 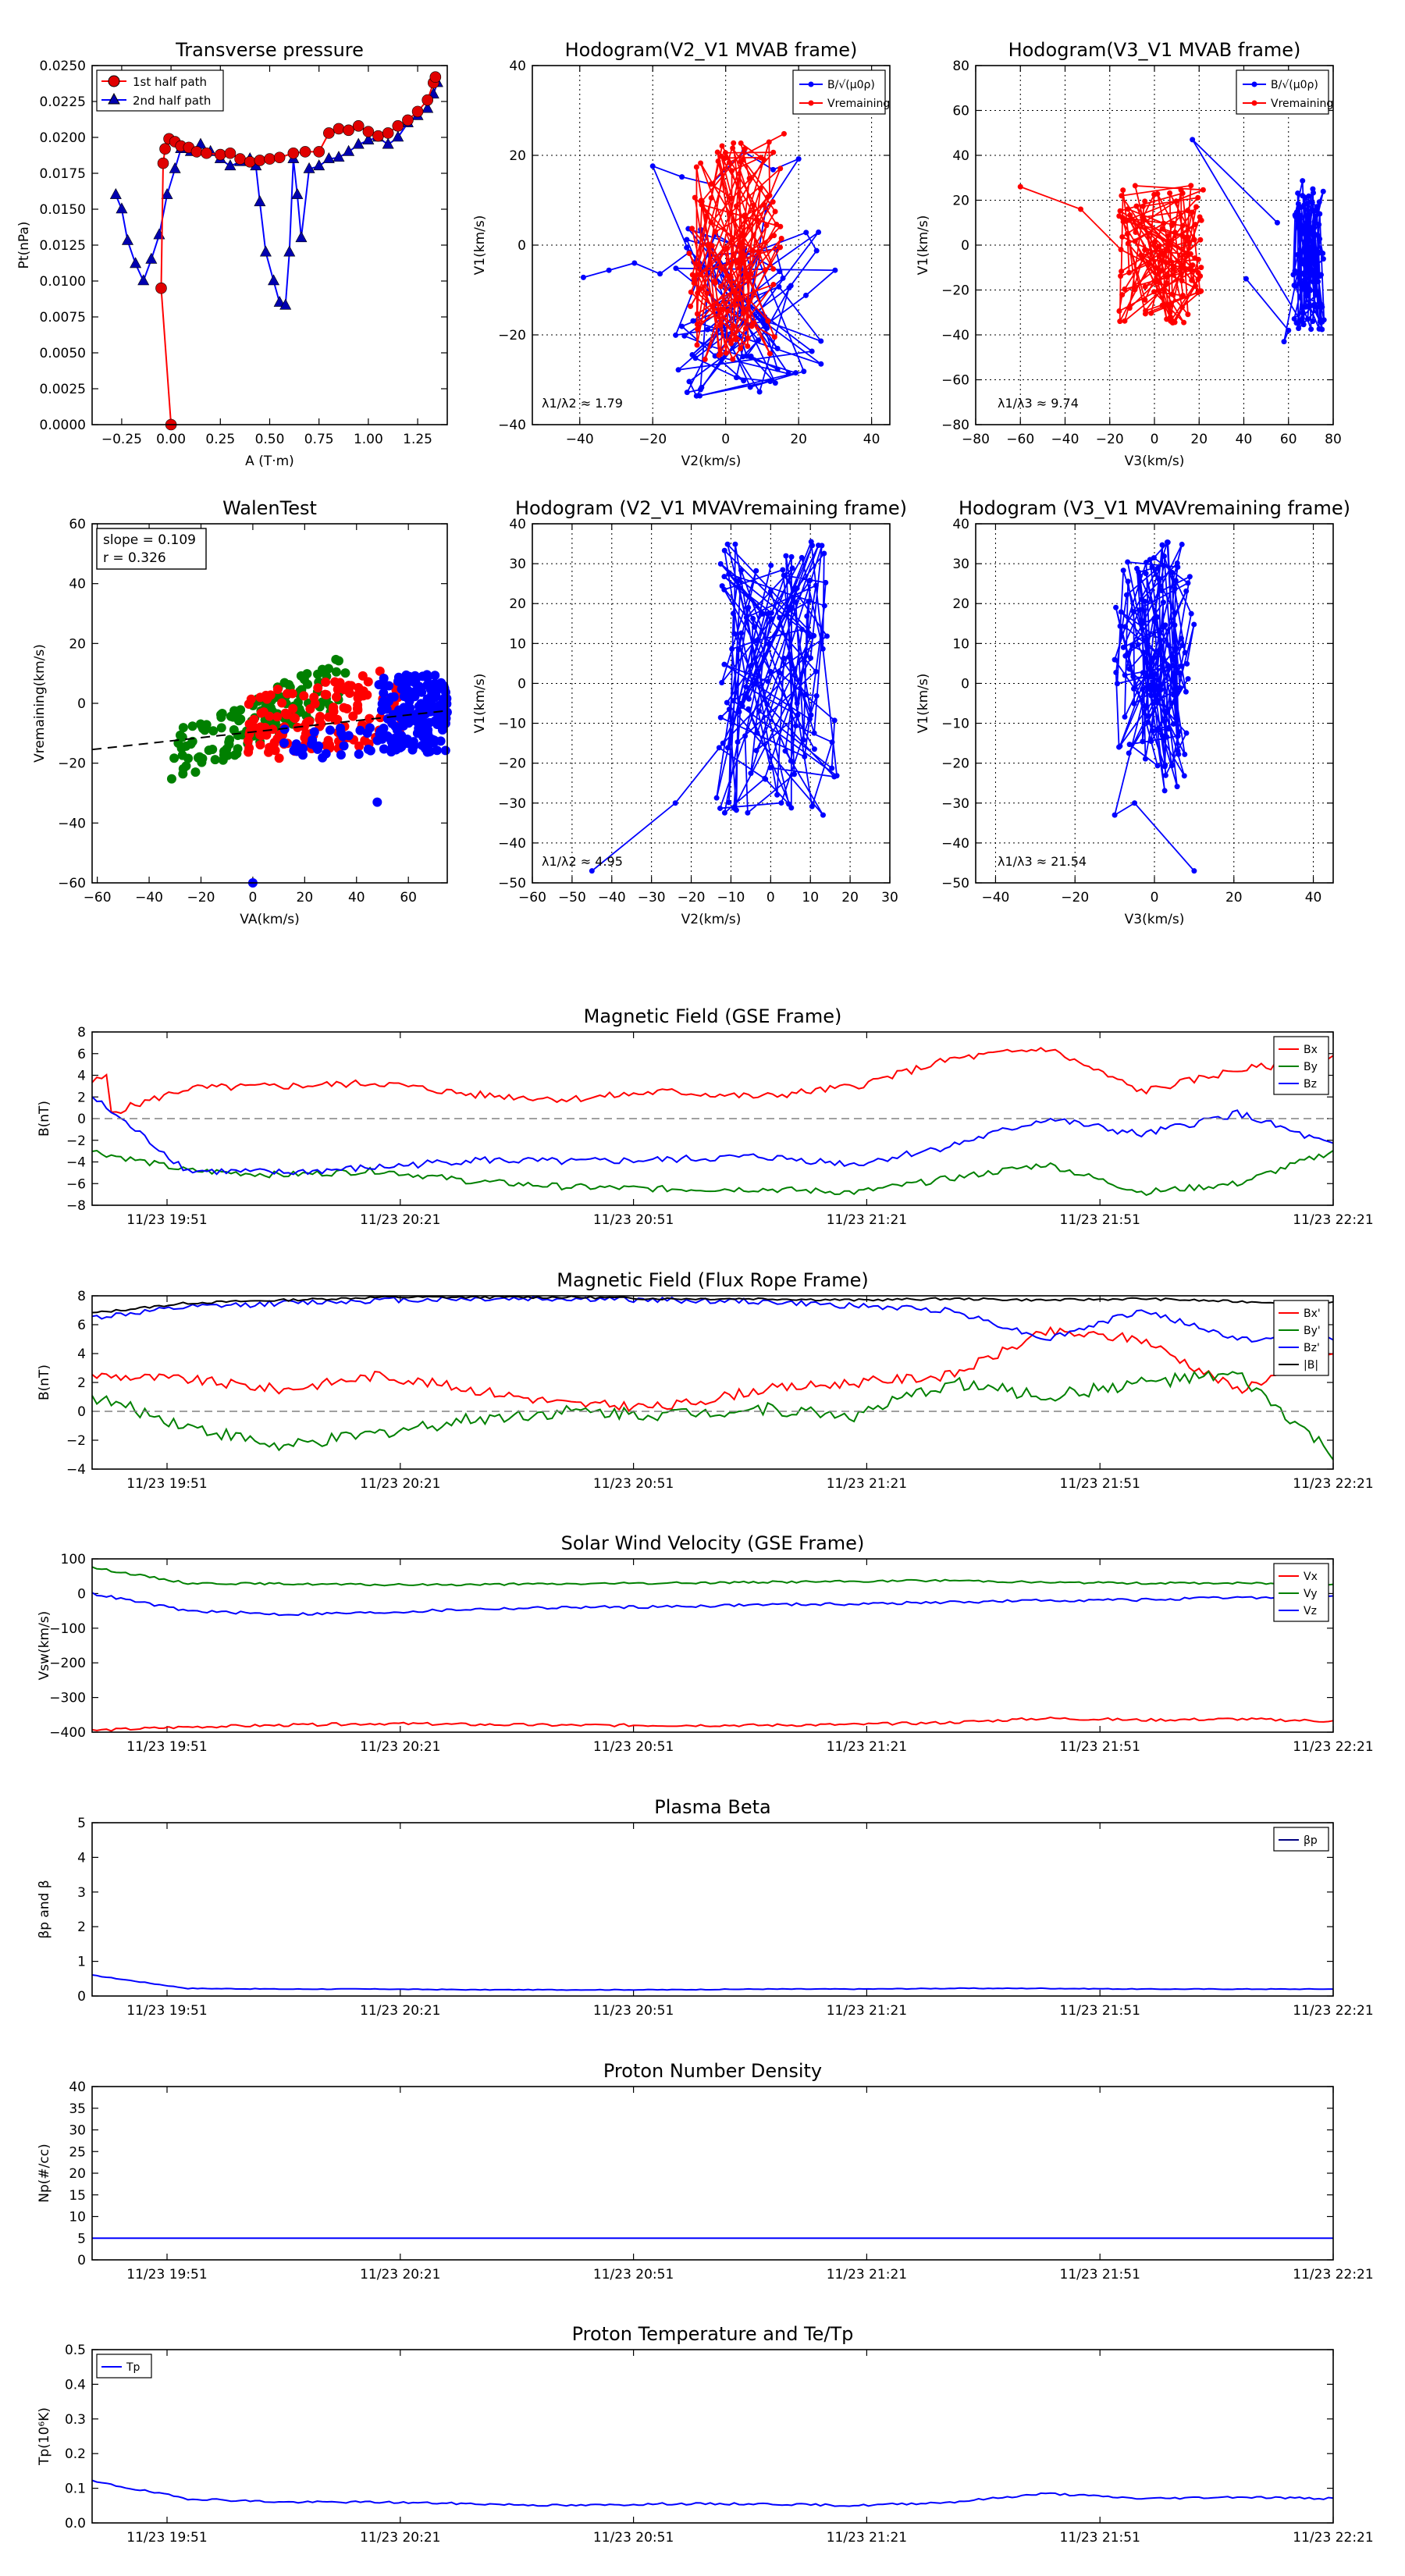 I want to click on beta-title: Plasma Beta, so click(x=712, y=1807).